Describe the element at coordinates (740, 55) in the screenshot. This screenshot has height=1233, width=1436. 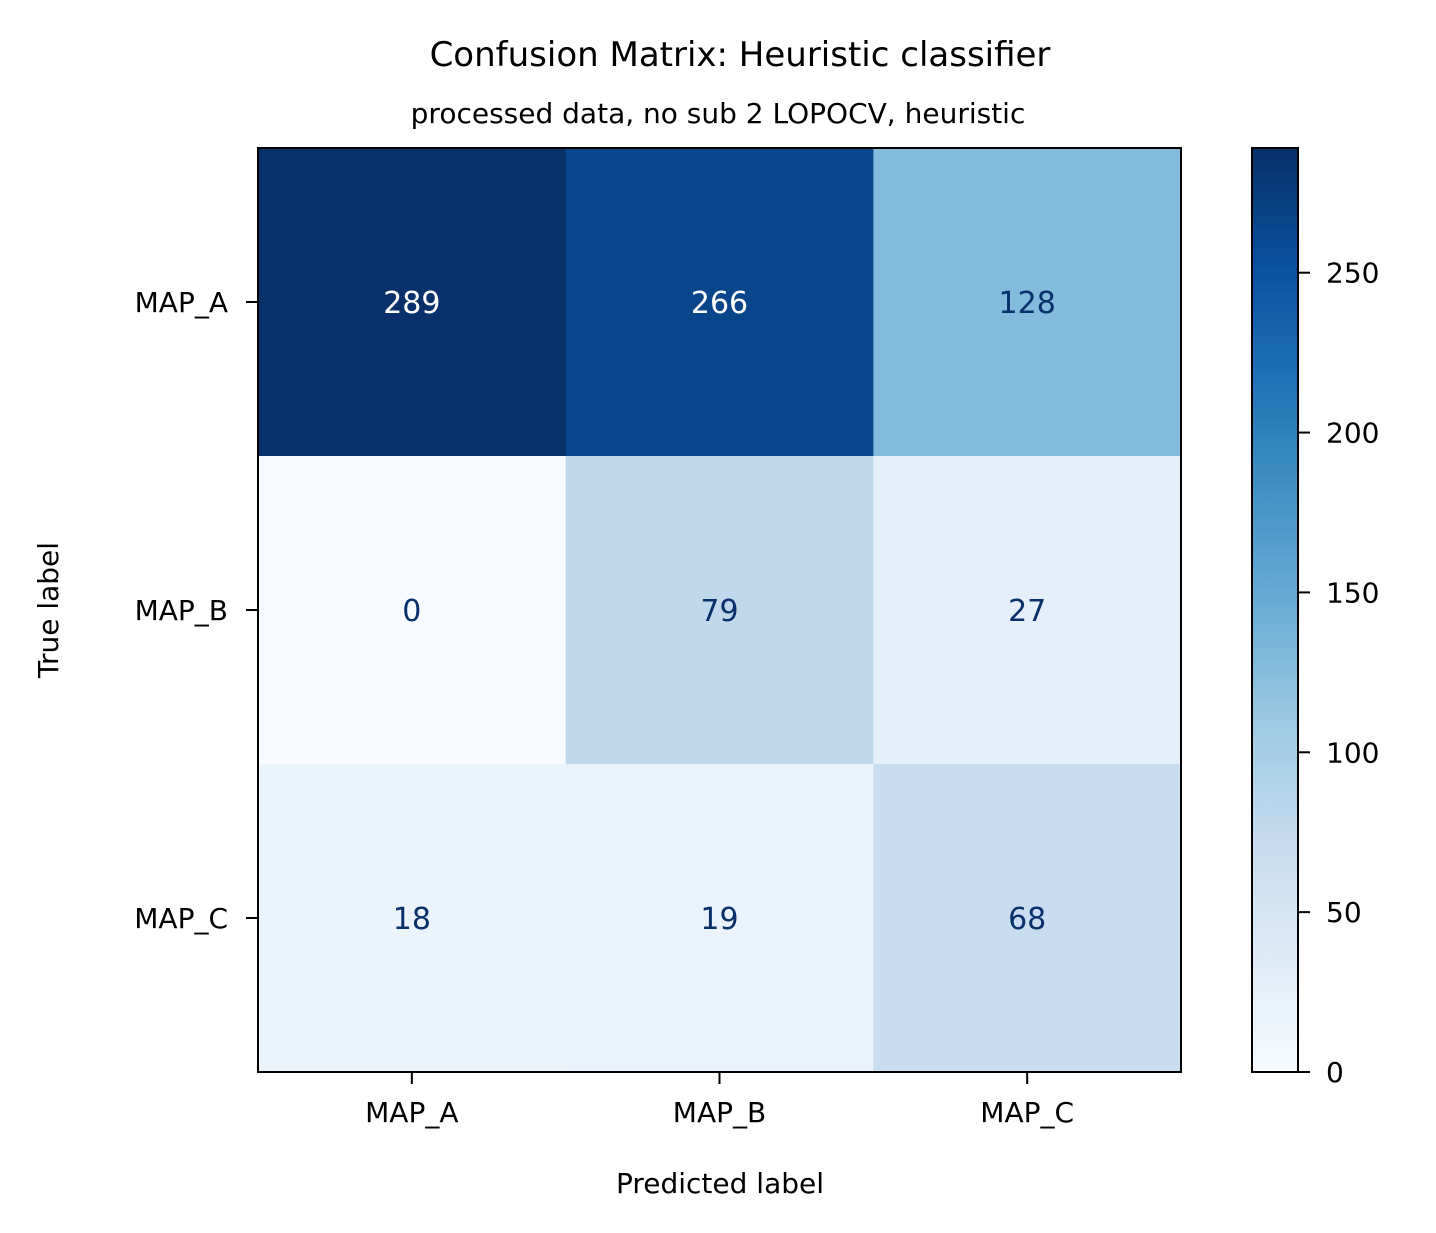
I see `chart-title: Confusion Matrix: Heuristic classifier` at that location.